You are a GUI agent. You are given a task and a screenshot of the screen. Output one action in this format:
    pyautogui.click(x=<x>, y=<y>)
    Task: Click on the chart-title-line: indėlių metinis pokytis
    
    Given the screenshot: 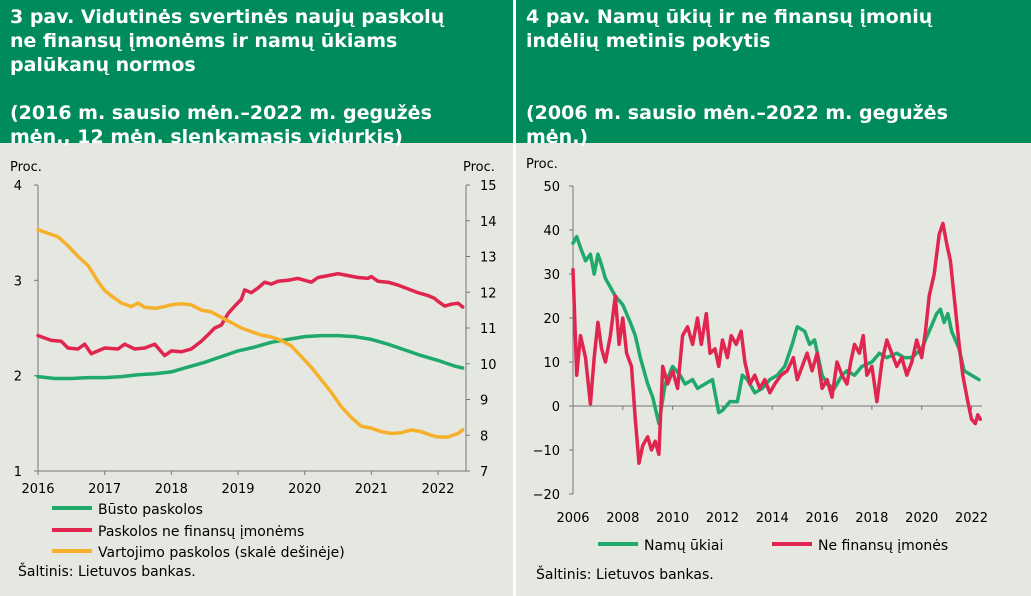 What is the action you would take?
    pyautogui.click(x=648, y=41)
    